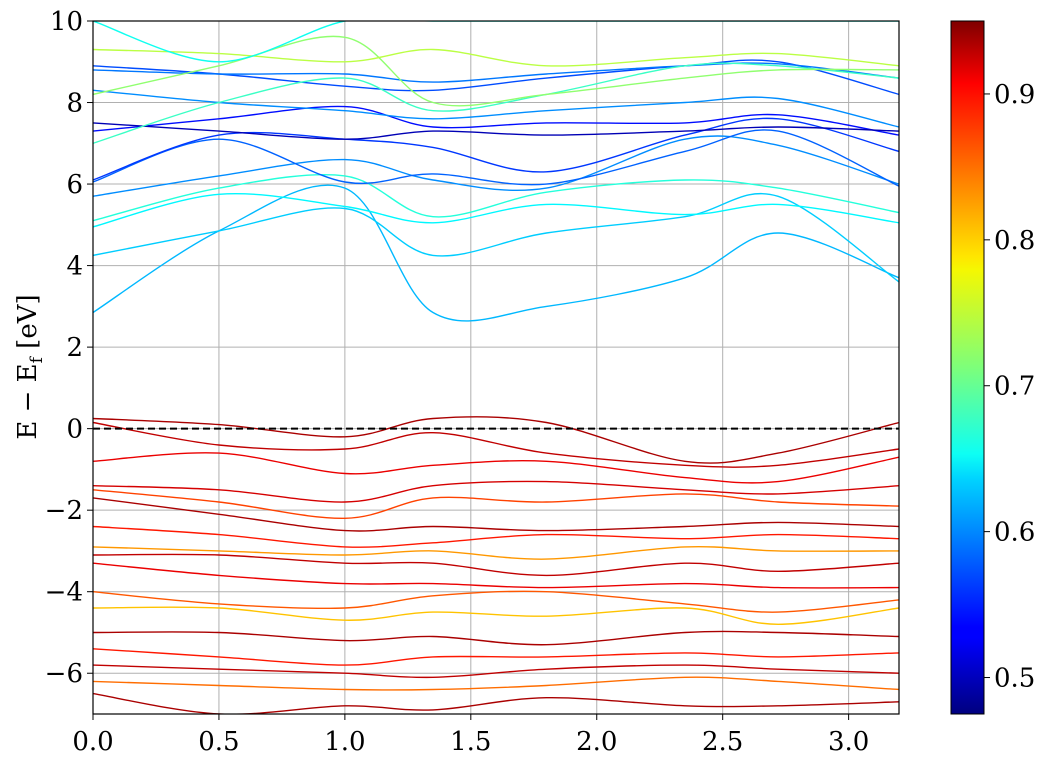 The image size is (1044, 769). Describe the element at coordinates (28, 401) in the screenshot. I see `y-axis-label-main: E − E` at that location.